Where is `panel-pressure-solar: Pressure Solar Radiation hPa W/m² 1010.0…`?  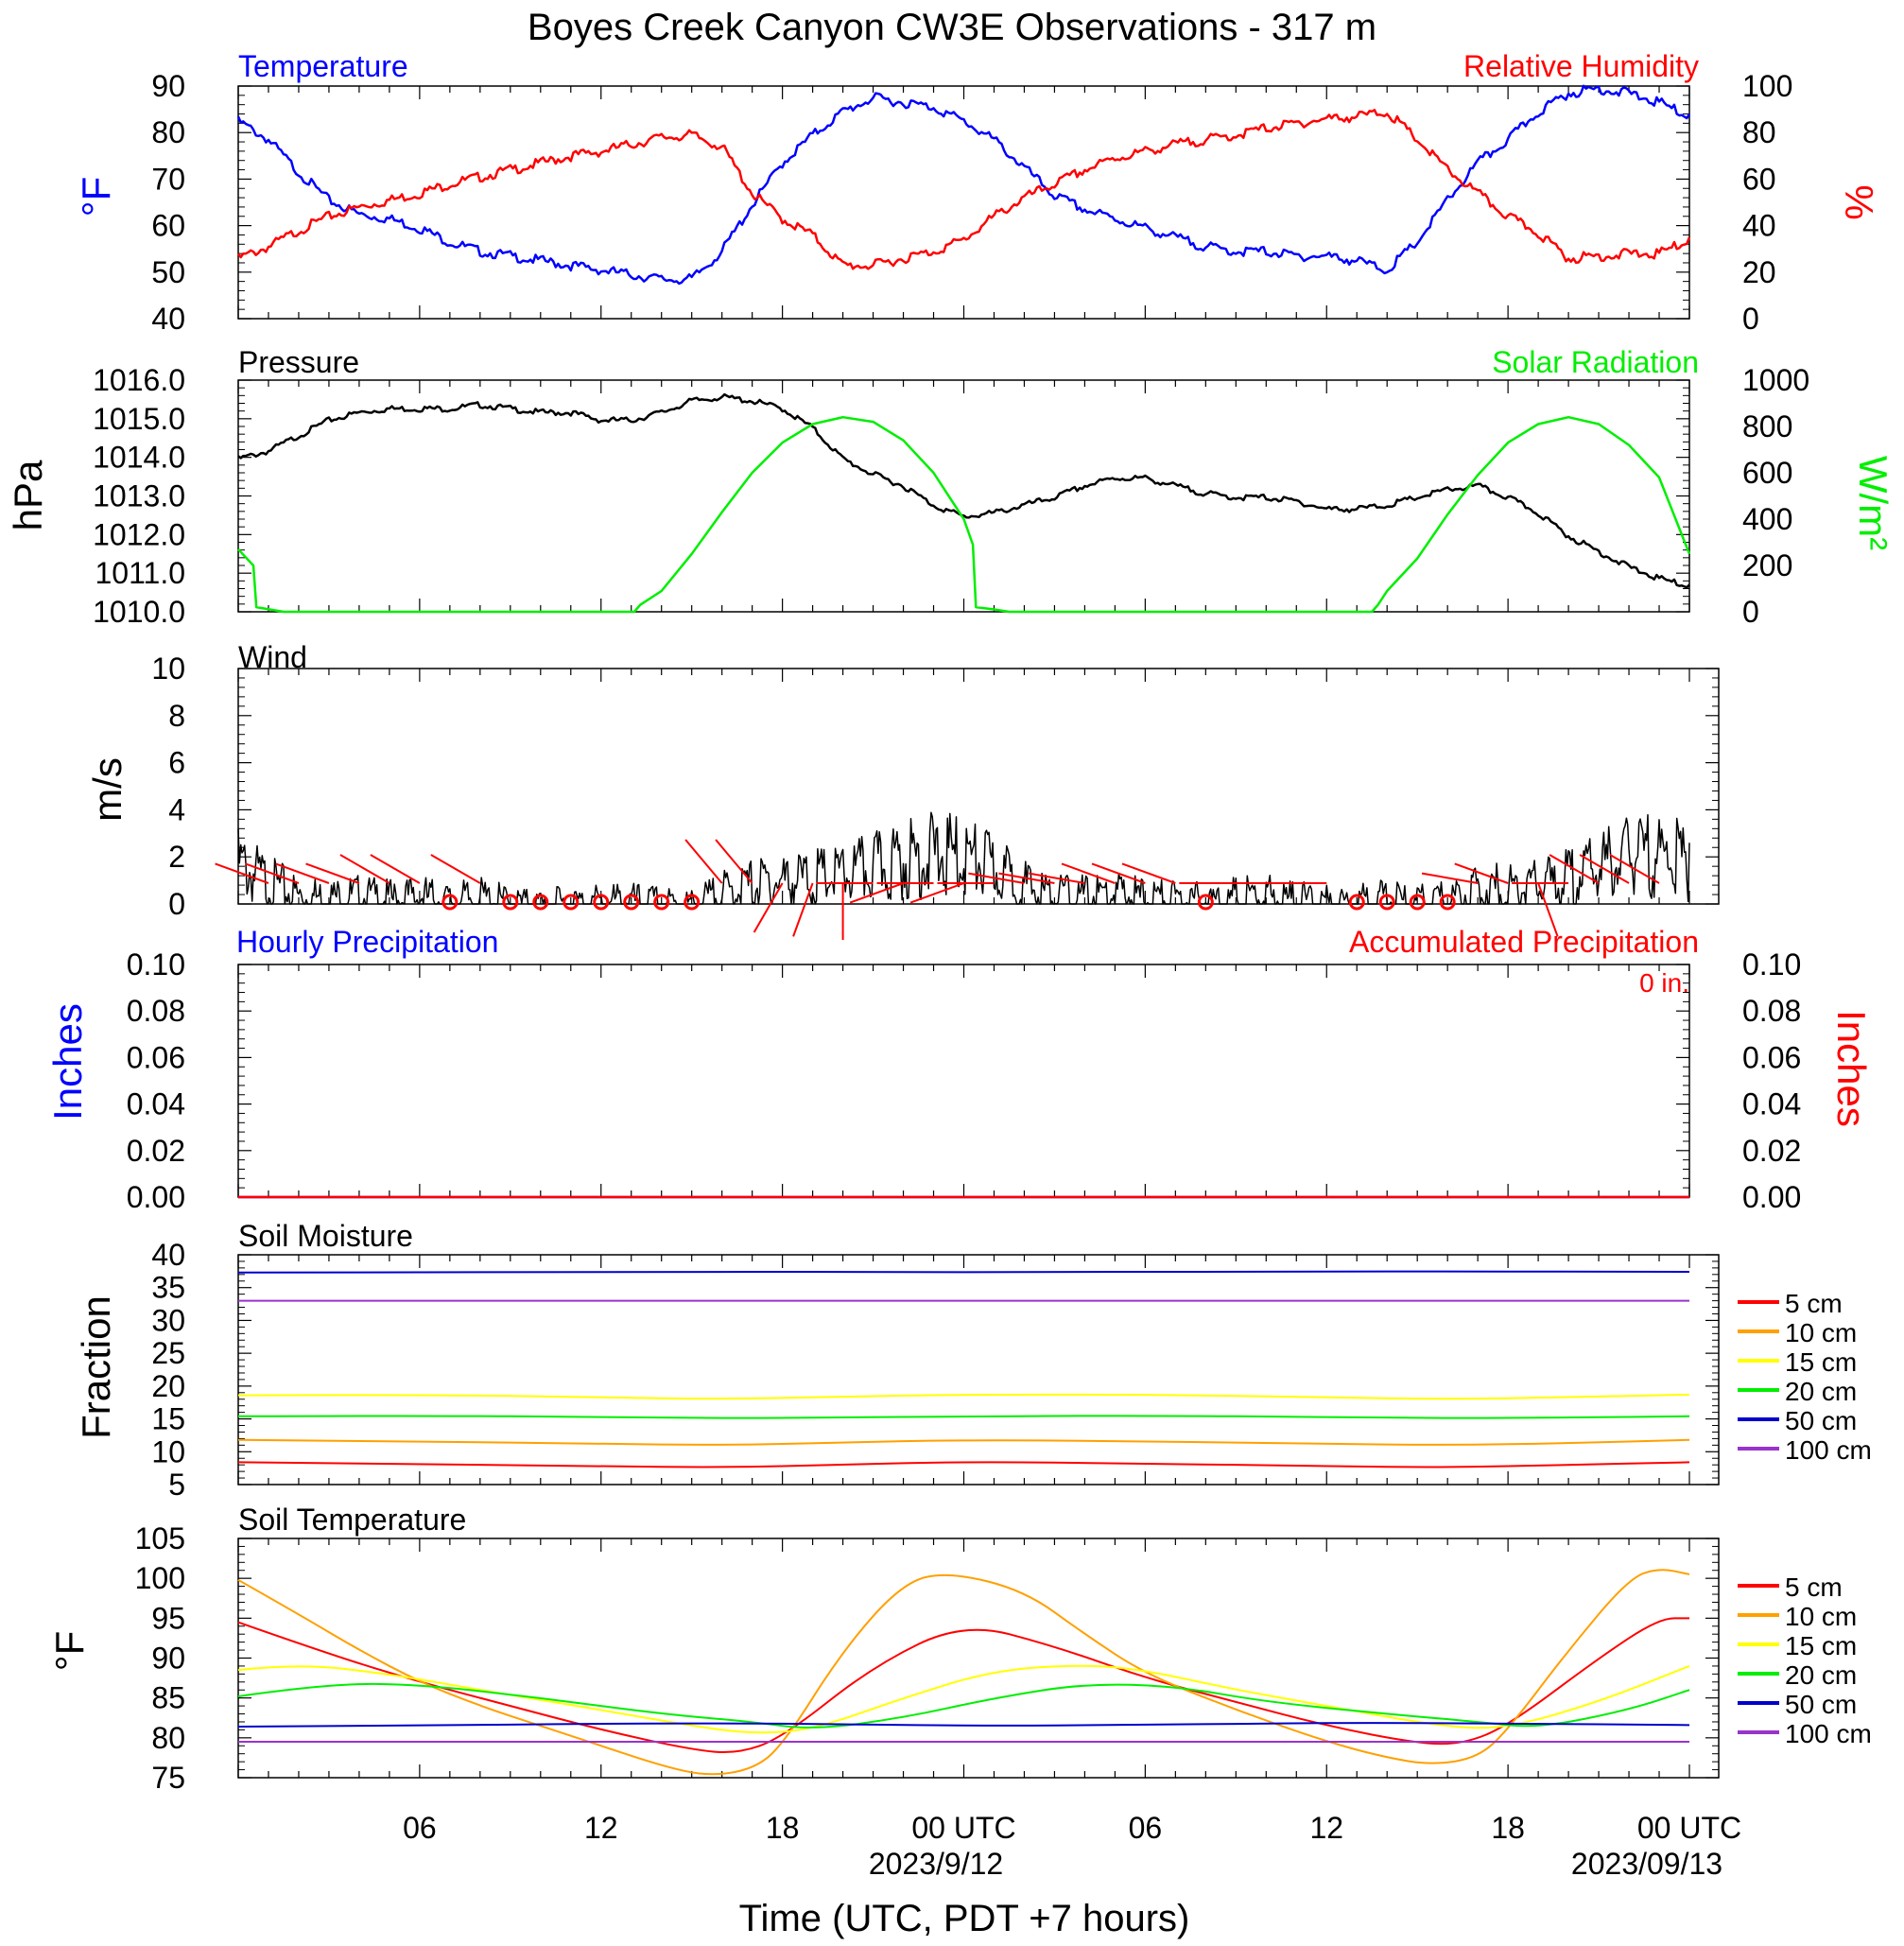
panel-pressure-solar: Pressure Solar Radiation hPa W/m² 1010.0… is located at coordinates (951, 487).